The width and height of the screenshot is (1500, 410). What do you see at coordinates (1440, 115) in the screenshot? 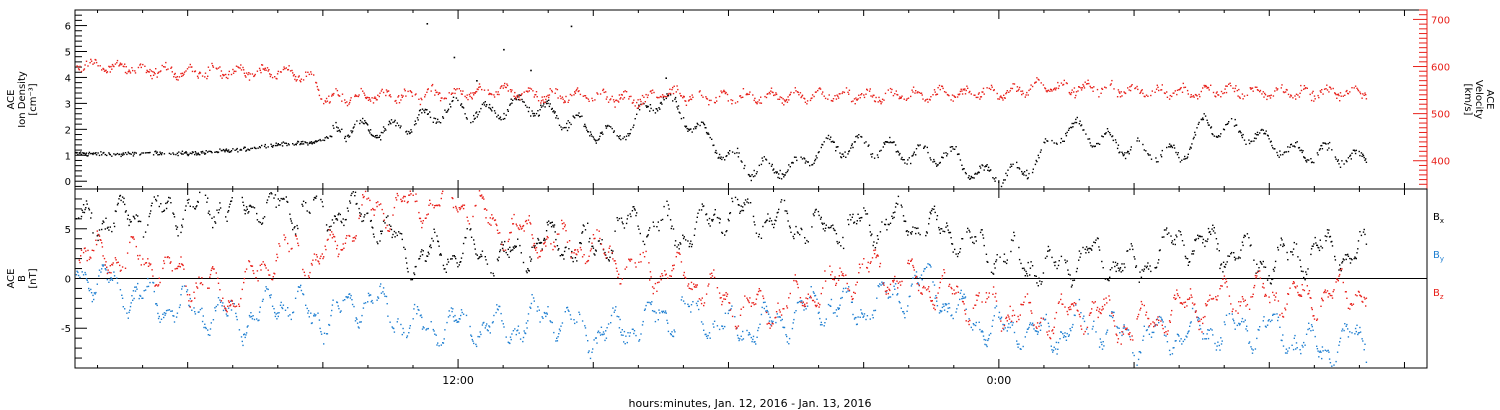
I see `y-tick-label-right: 500` at bounding box center [1440, 115].